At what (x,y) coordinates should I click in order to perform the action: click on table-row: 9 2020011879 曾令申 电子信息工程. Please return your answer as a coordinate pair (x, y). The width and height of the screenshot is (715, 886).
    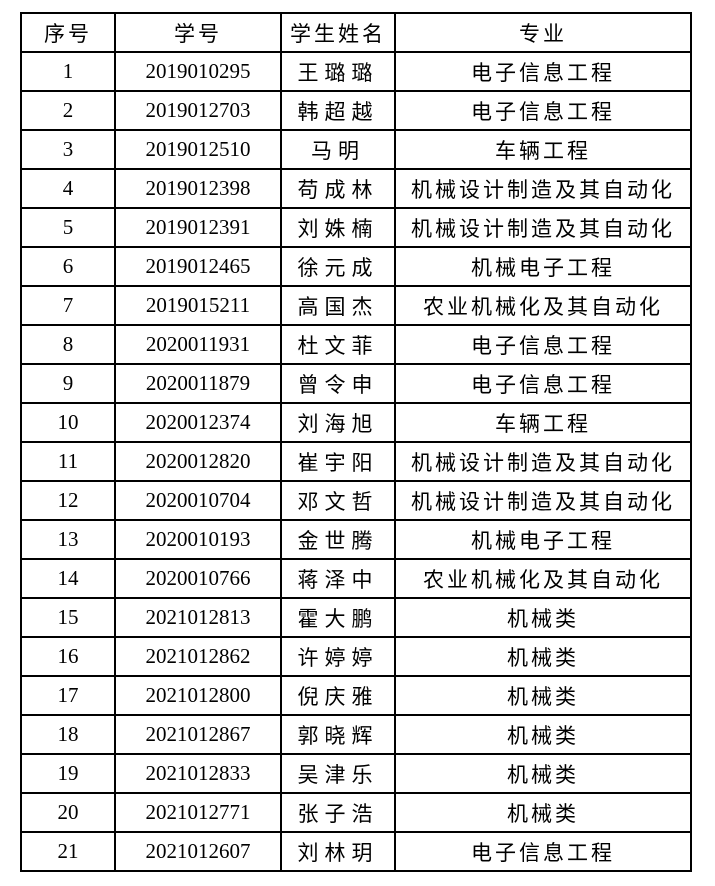
    Looking at the image, I should click on (356, 383).